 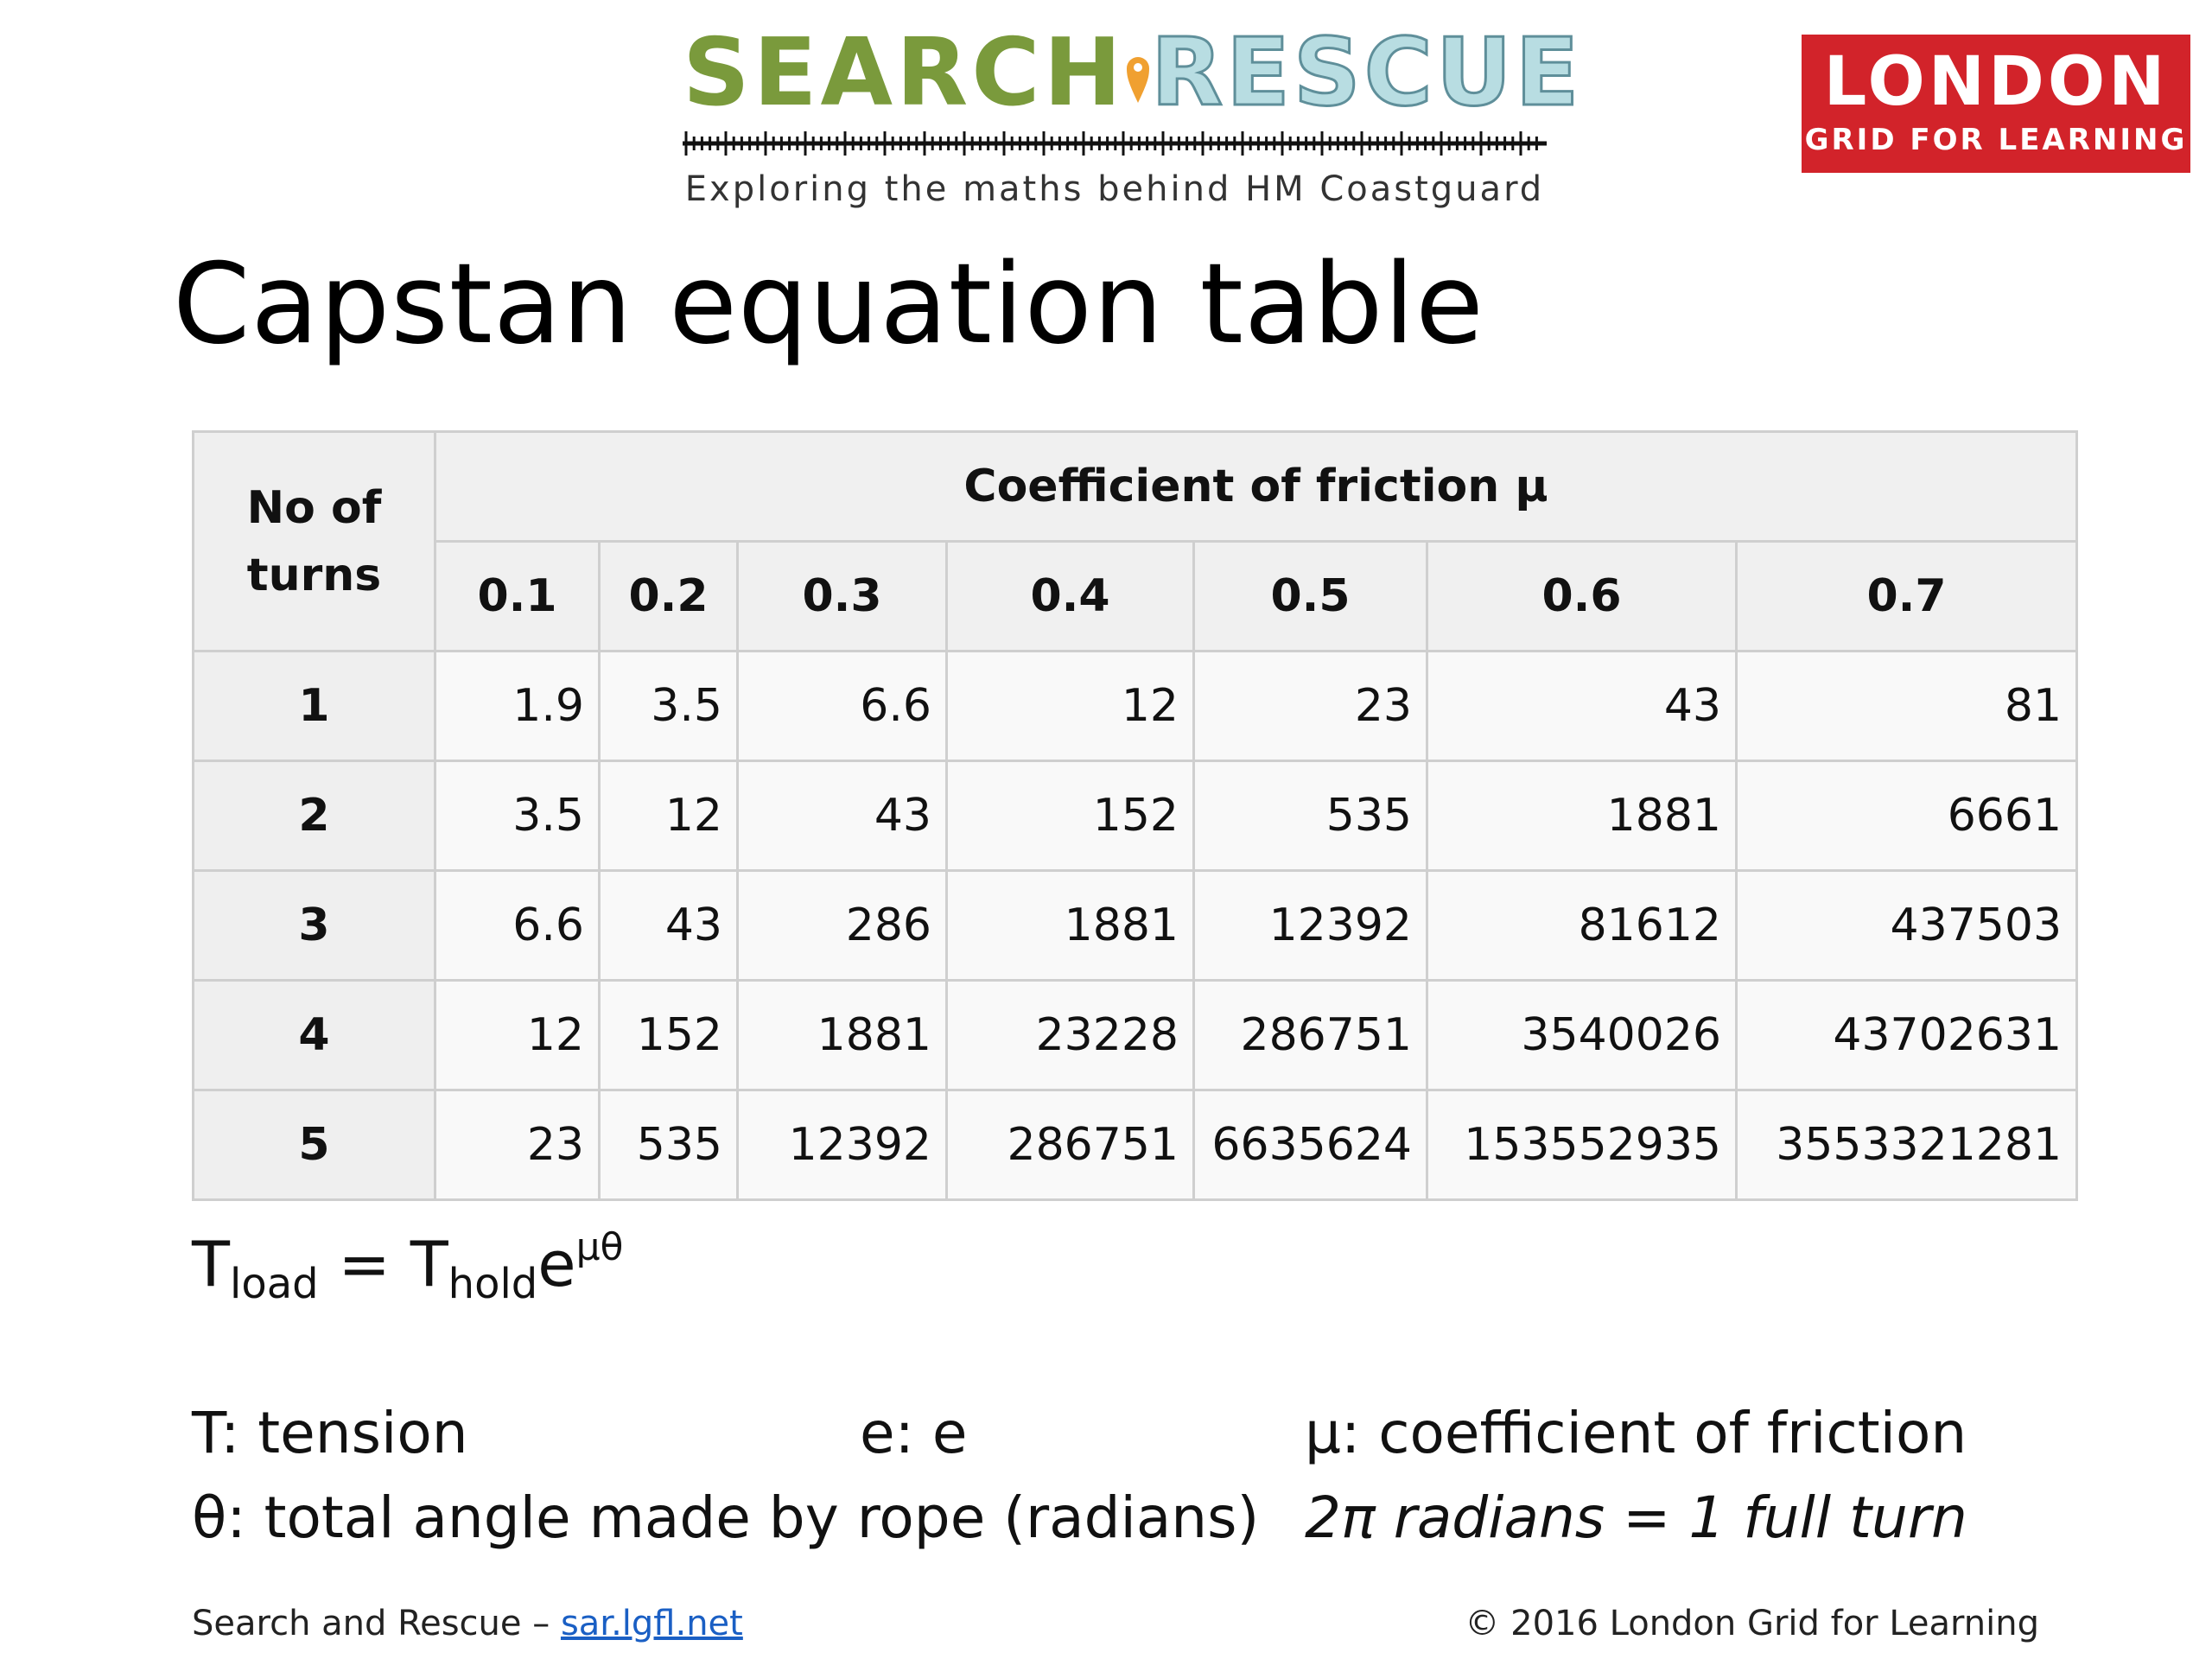 I want to click on table-header-row: No of turns Coefficient of friction μ, so click(x=1135, y=541).